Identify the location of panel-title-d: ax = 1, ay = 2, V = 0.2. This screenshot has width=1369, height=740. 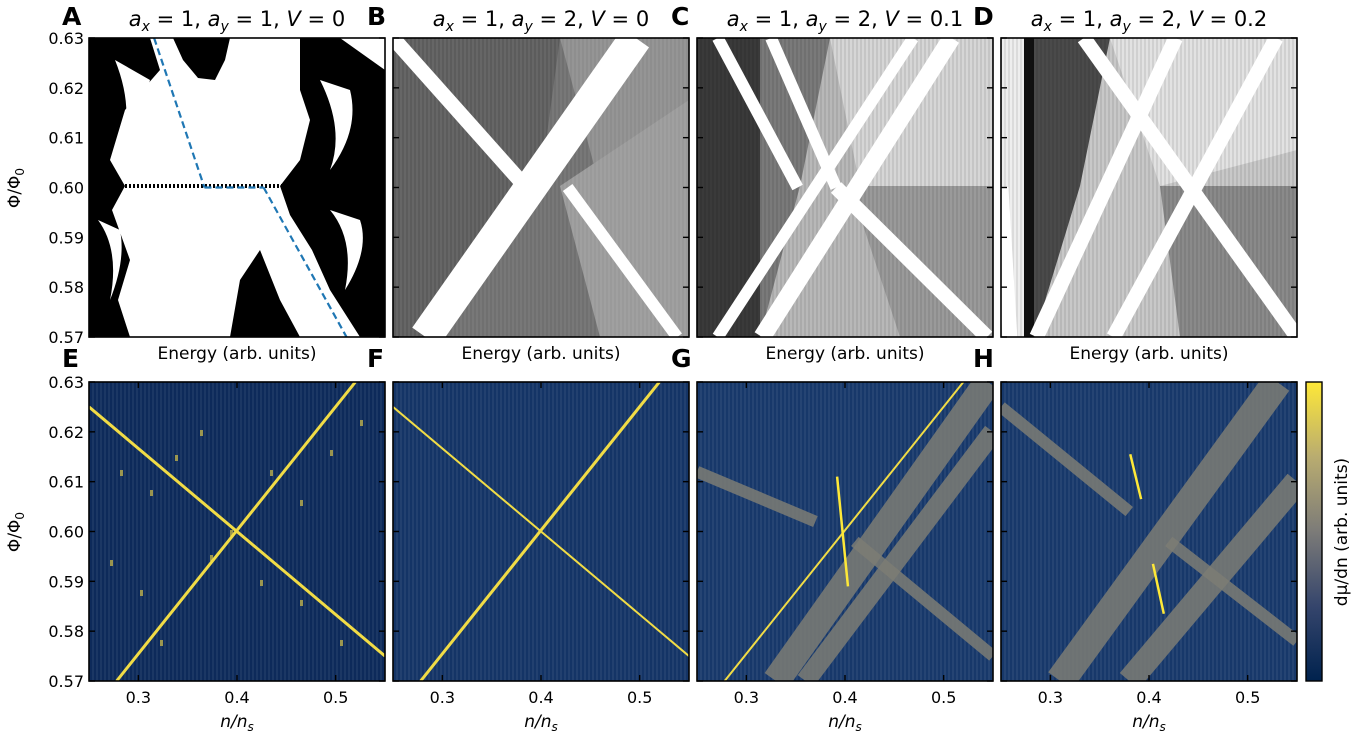
(1149, 21).